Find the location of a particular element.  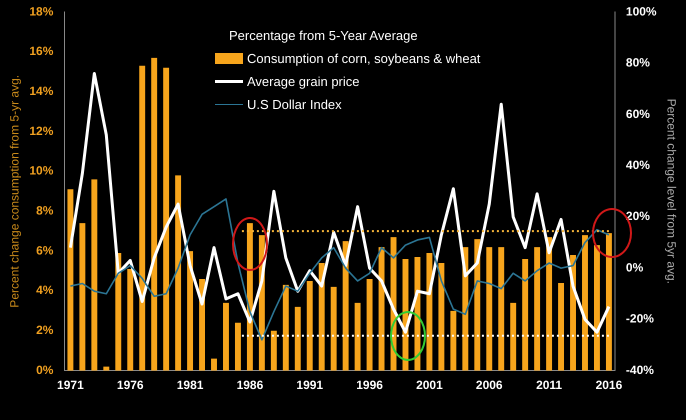

x-tick-label: 2001 is located at coordinates (430, 385).